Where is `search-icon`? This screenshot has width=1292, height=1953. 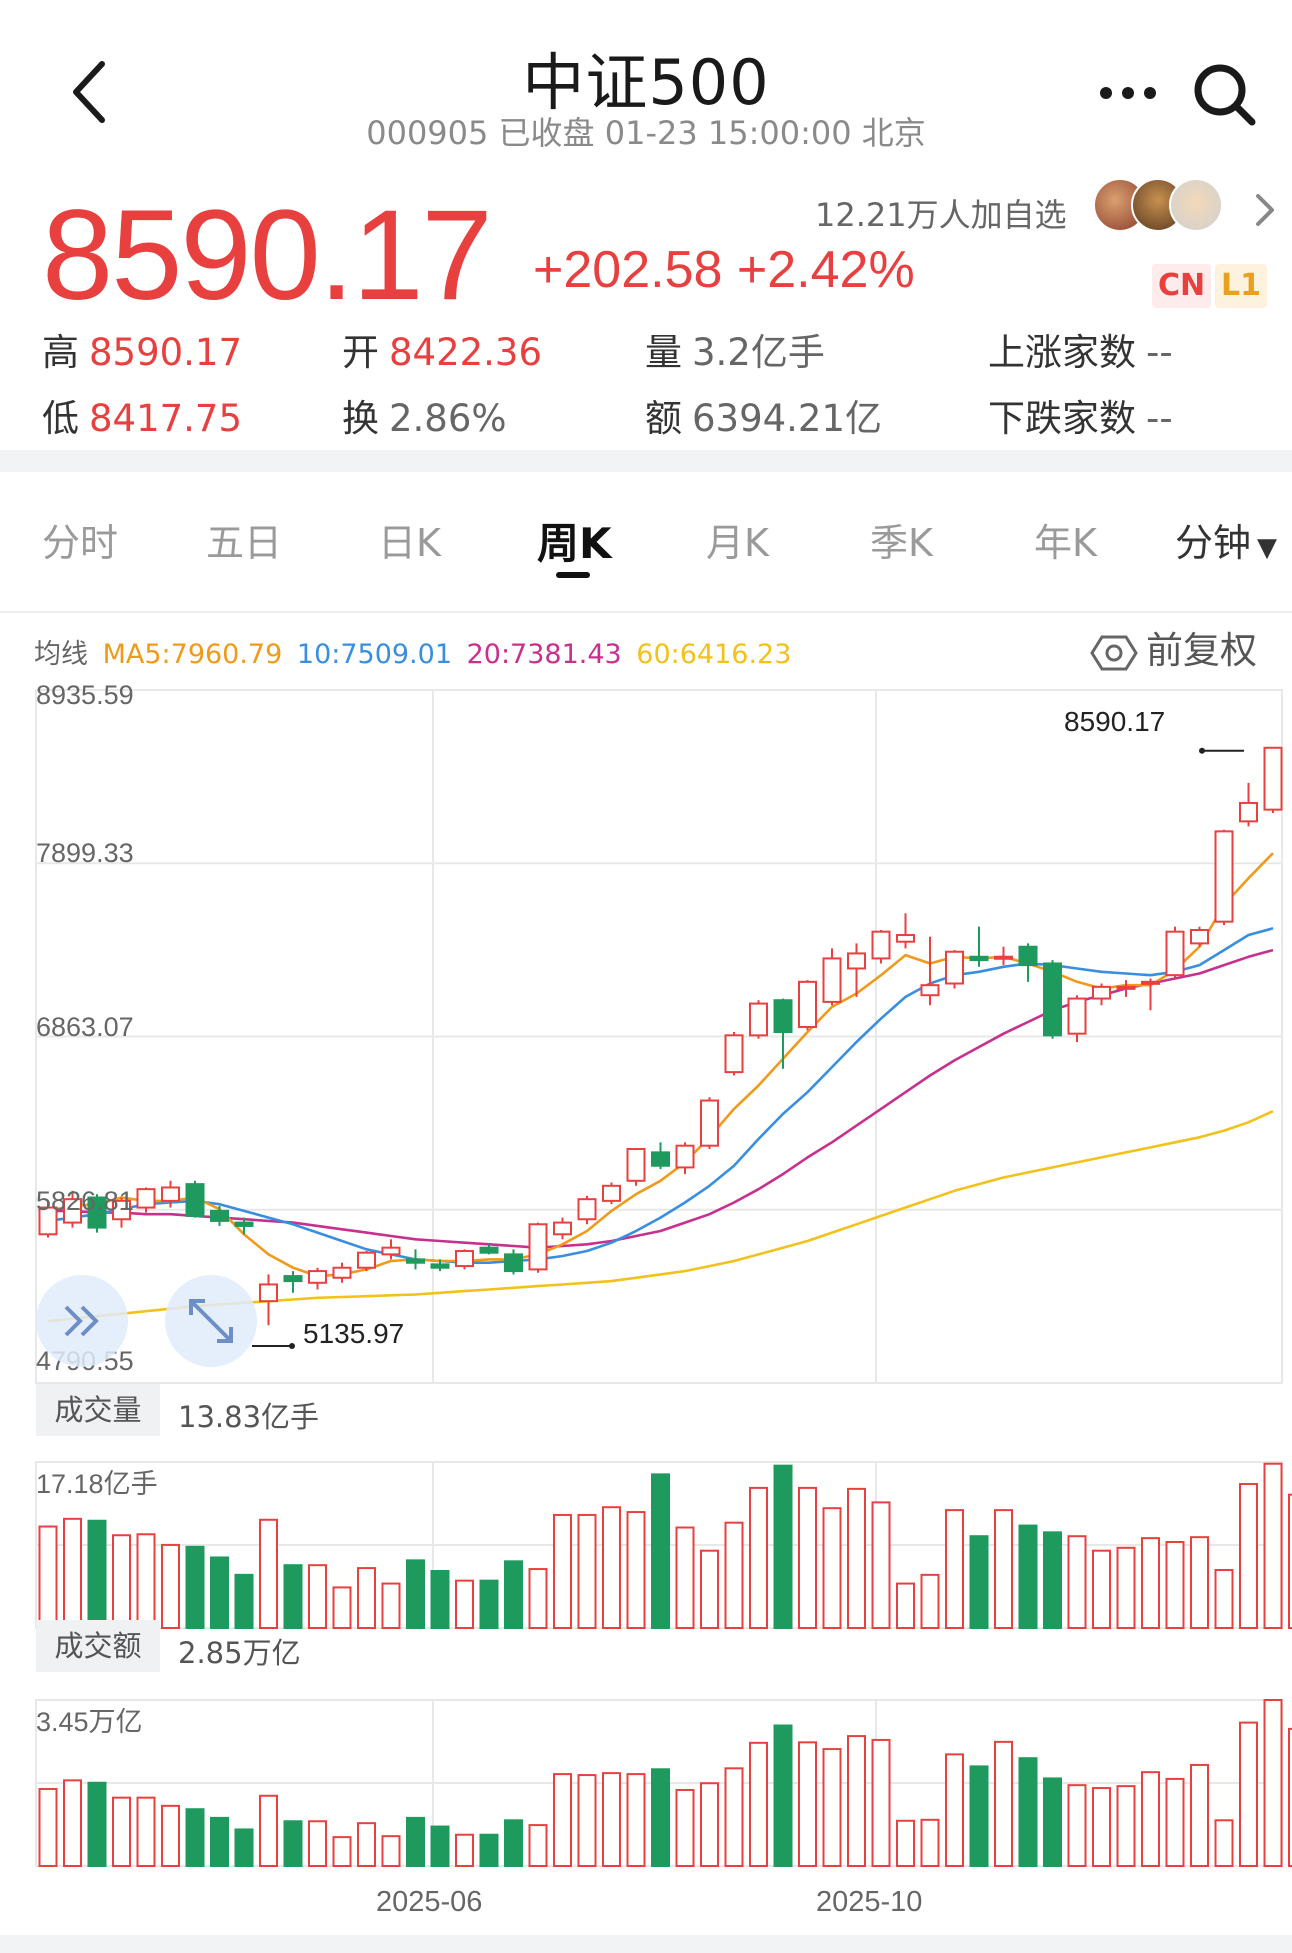 search-icon is located at coordinates (1225, 95).